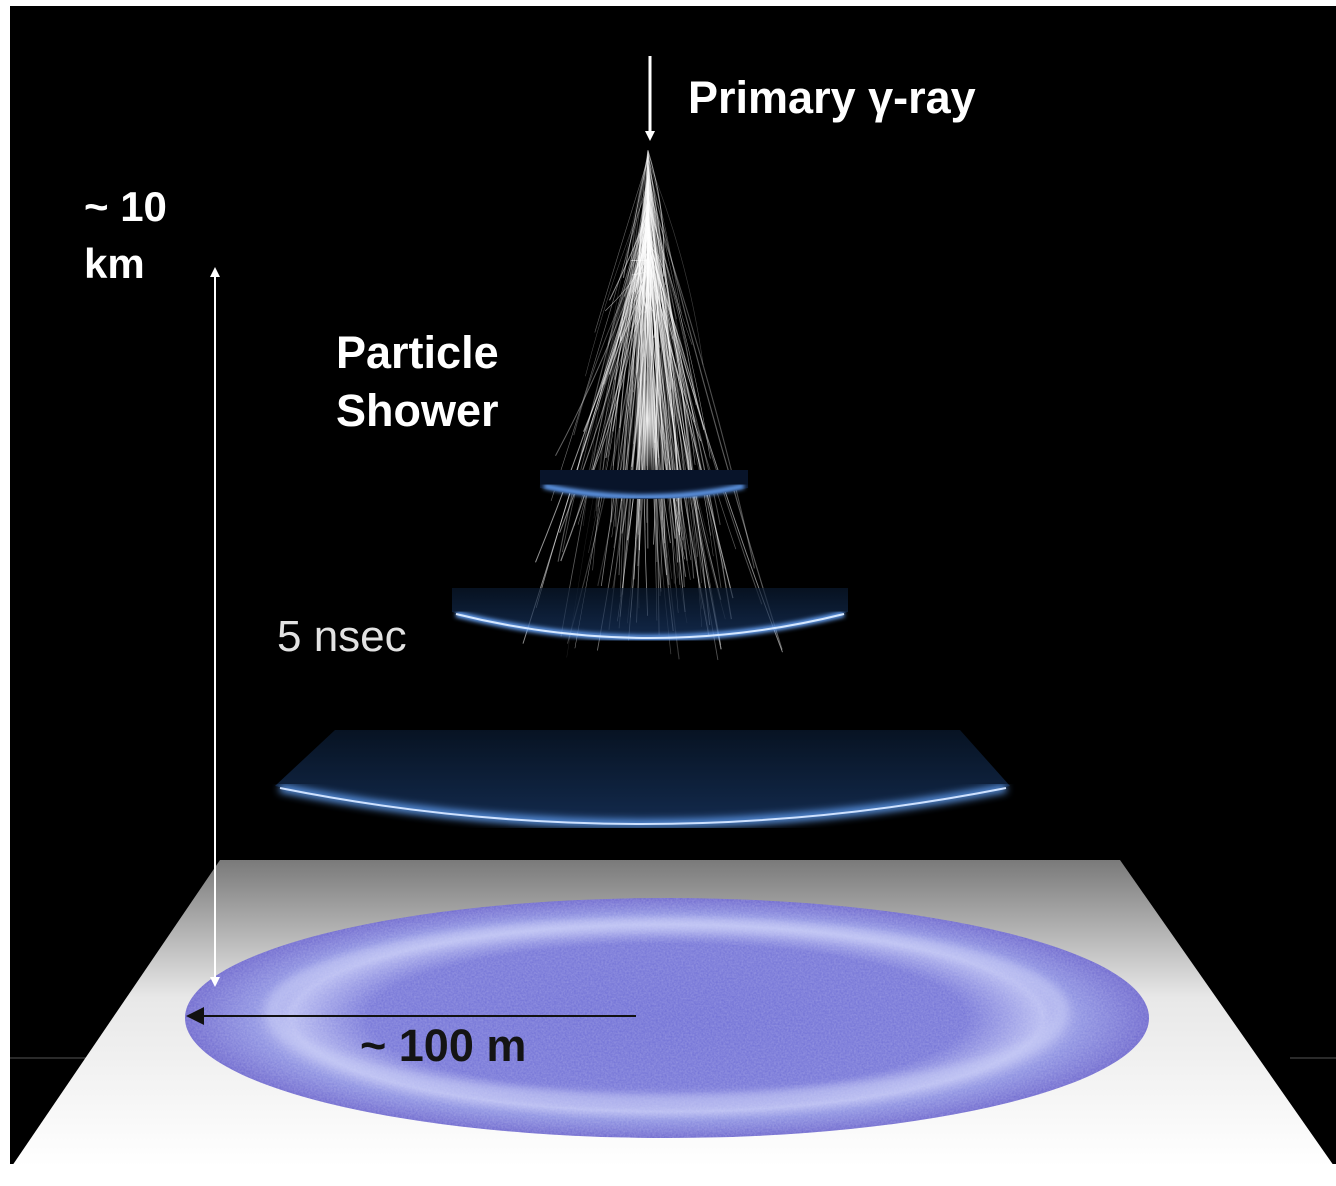 The image size is (1336, 1186). What do you see at coordinates (648, 420) in the screenshot?
I see `shower-core-glow` at bounding box center [648, 420].